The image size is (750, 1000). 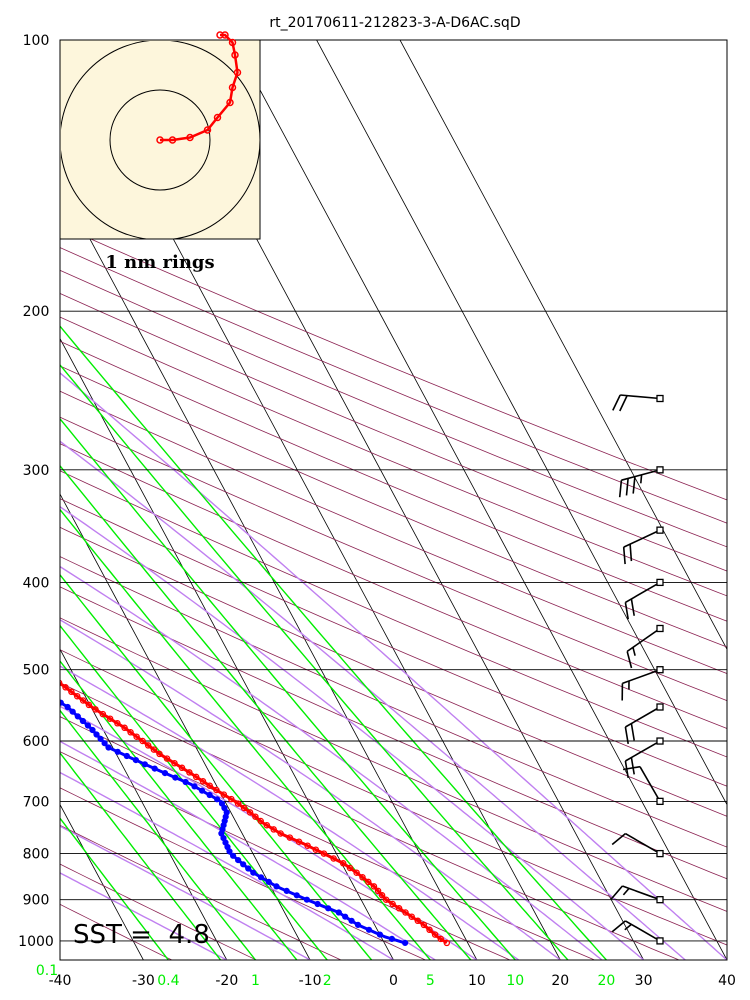 What do you see at coordinates (168, 981) in the screenshot?
I see `mixing-ratio-tick-label: 0.4` at bounding box center [168, 981].